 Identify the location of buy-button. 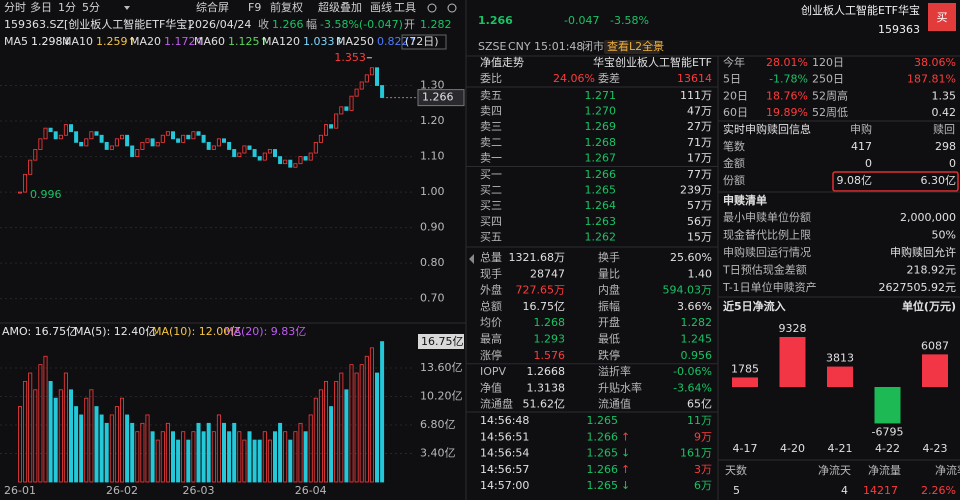
(942, 17).